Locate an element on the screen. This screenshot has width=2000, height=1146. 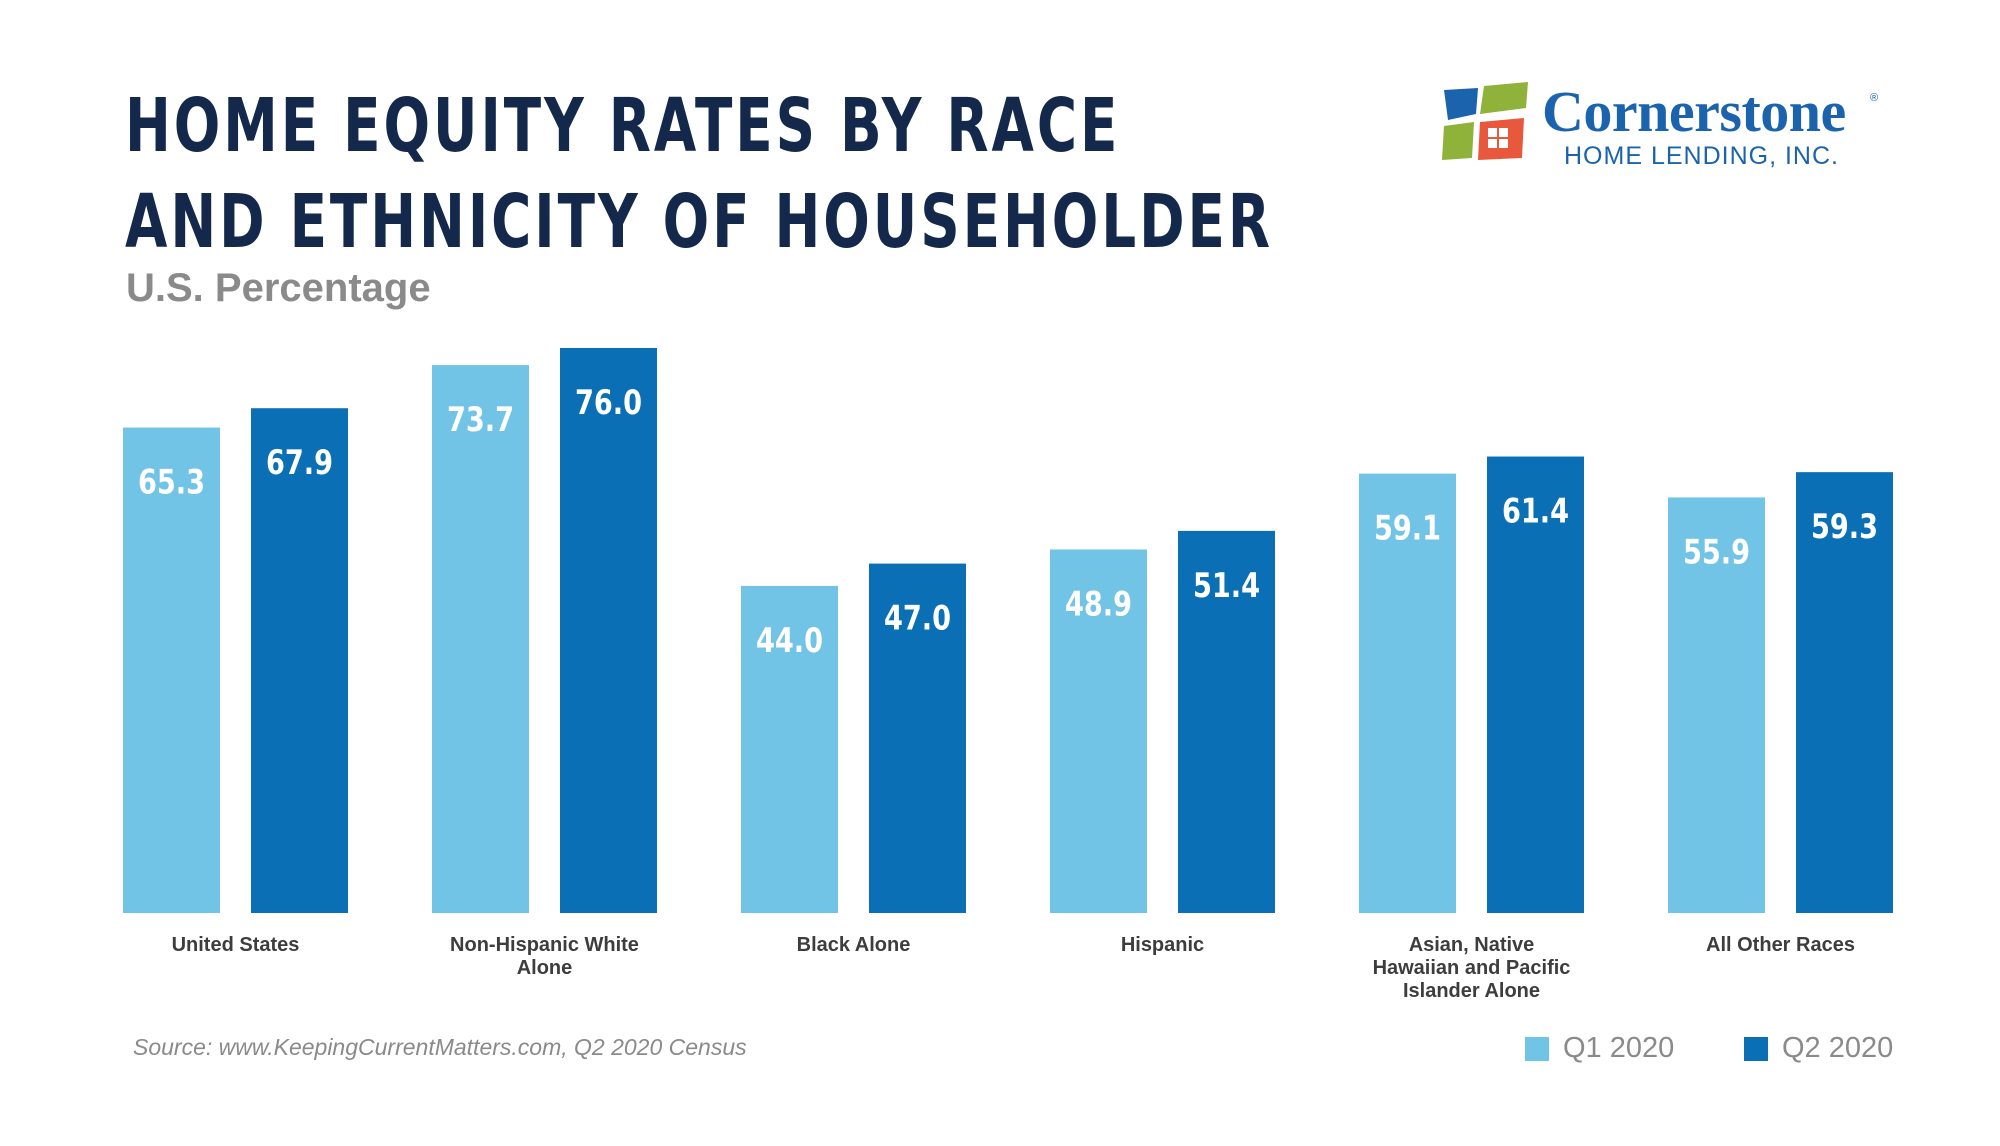
brand-name: Cornerstone is located at coordinates (1694, 111).